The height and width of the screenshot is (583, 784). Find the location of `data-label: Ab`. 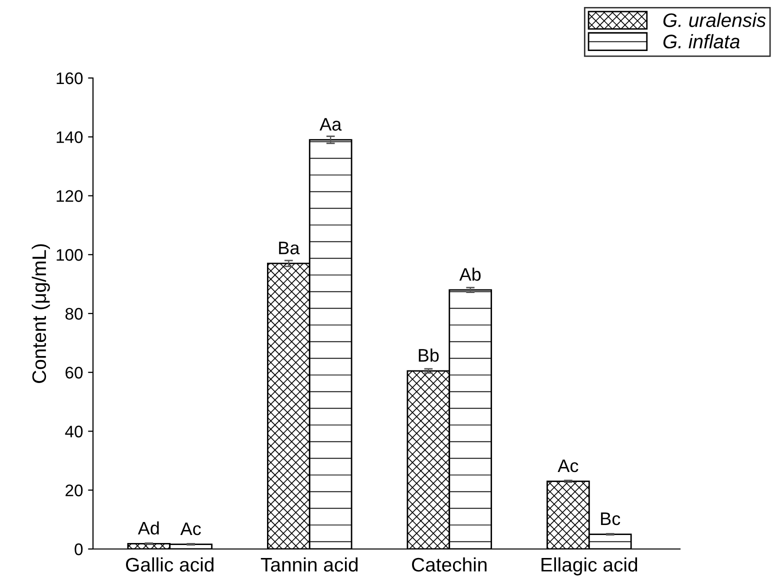

data-label: Ab is located at coordinates (470, 274).